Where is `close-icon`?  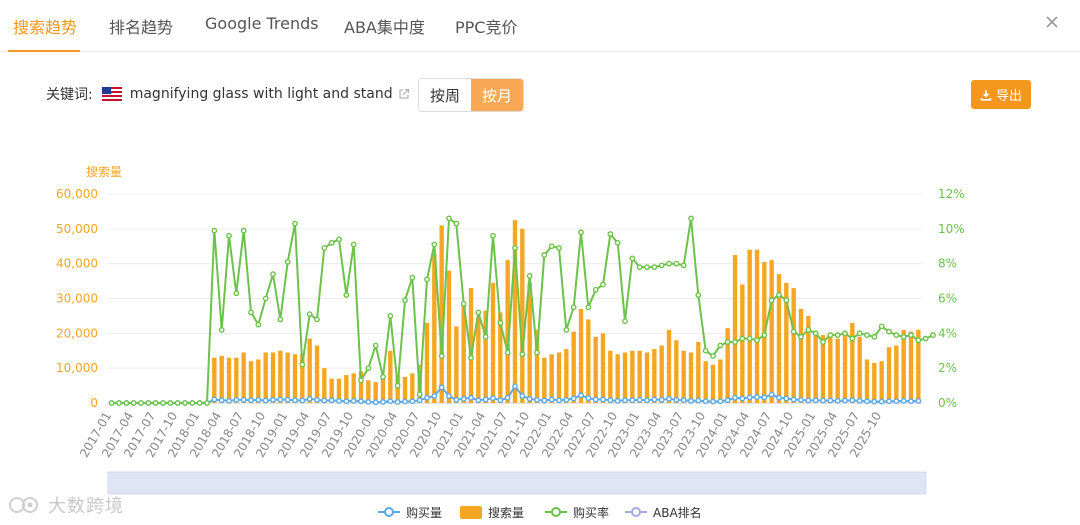 close-icon is located at coordinates (1052, 22).